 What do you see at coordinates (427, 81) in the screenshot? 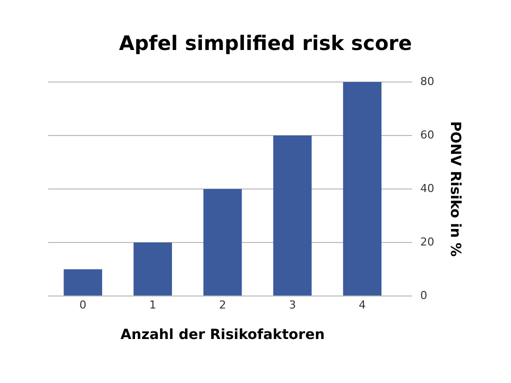
I see `y-tick-label: 80` at bounding box center [427, 81].